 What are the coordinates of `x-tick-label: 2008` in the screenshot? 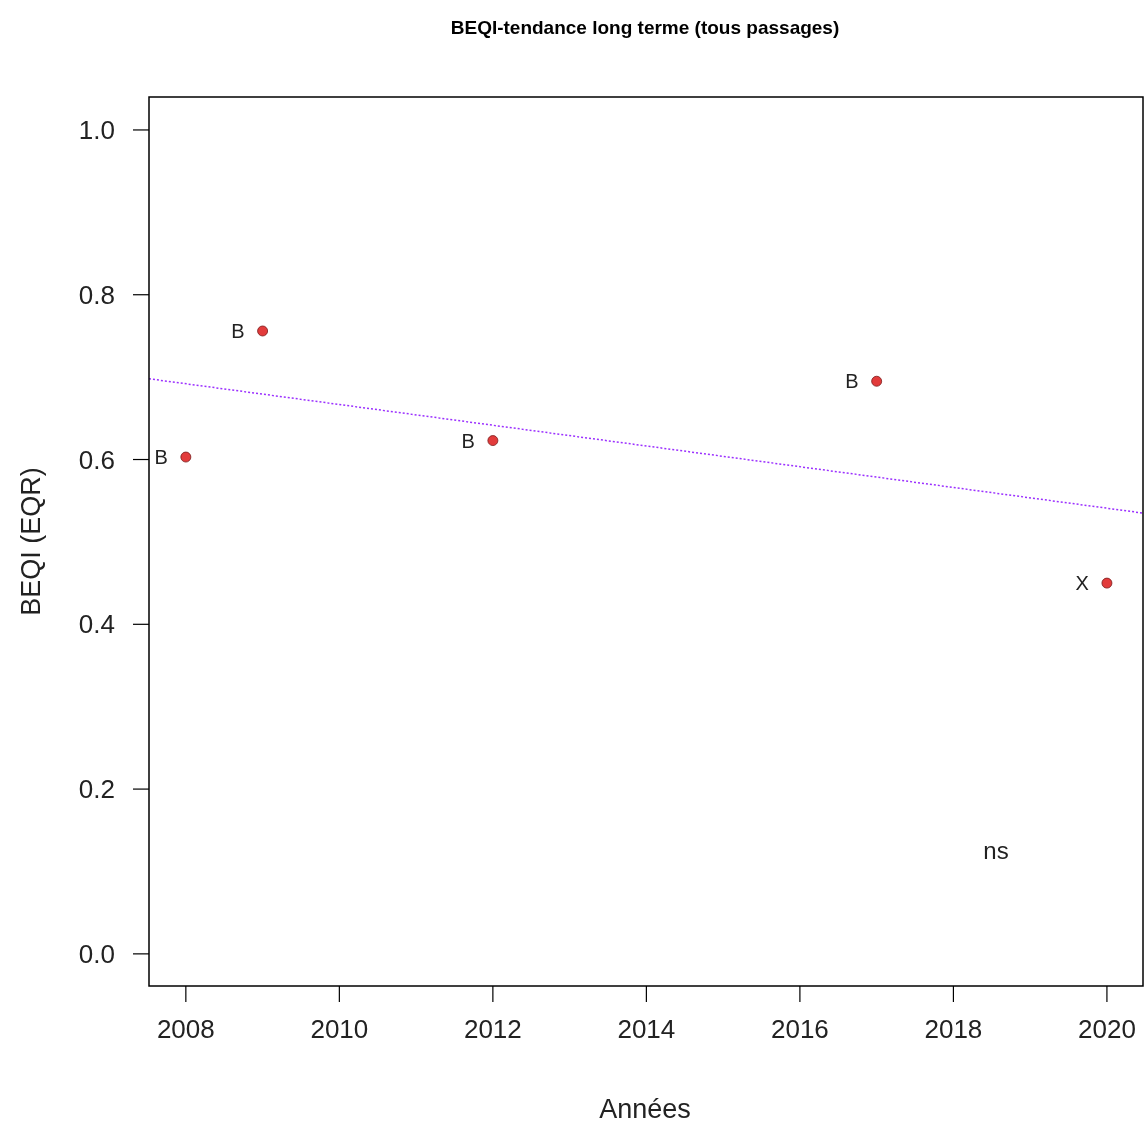 It's located at (185, 1029).